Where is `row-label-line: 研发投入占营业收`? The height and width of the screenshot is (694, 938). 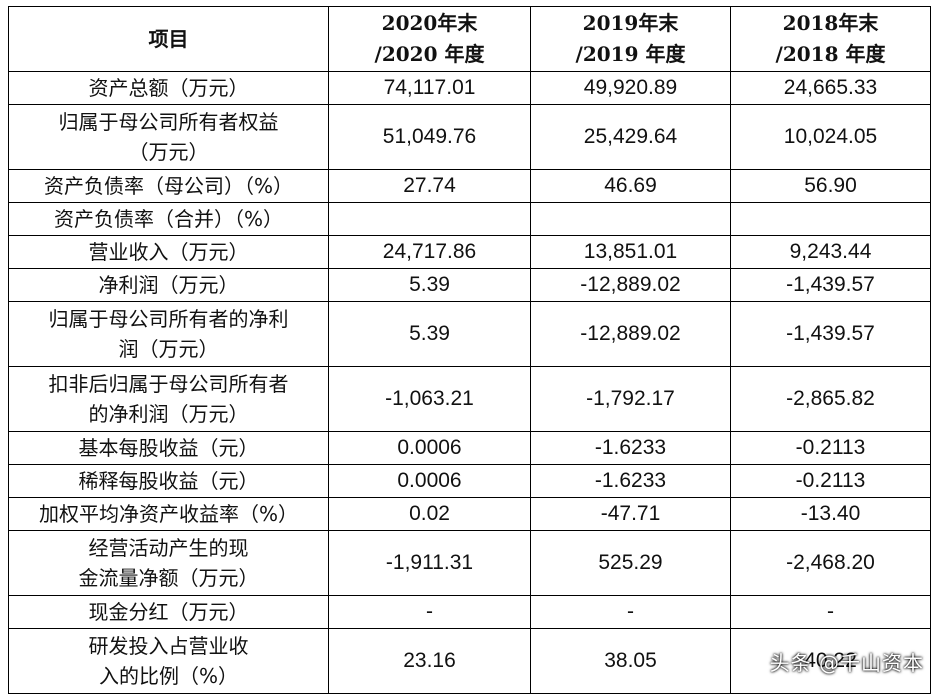
row-label-line: 研发投入占营业收 is located at coordinates (168, 646).